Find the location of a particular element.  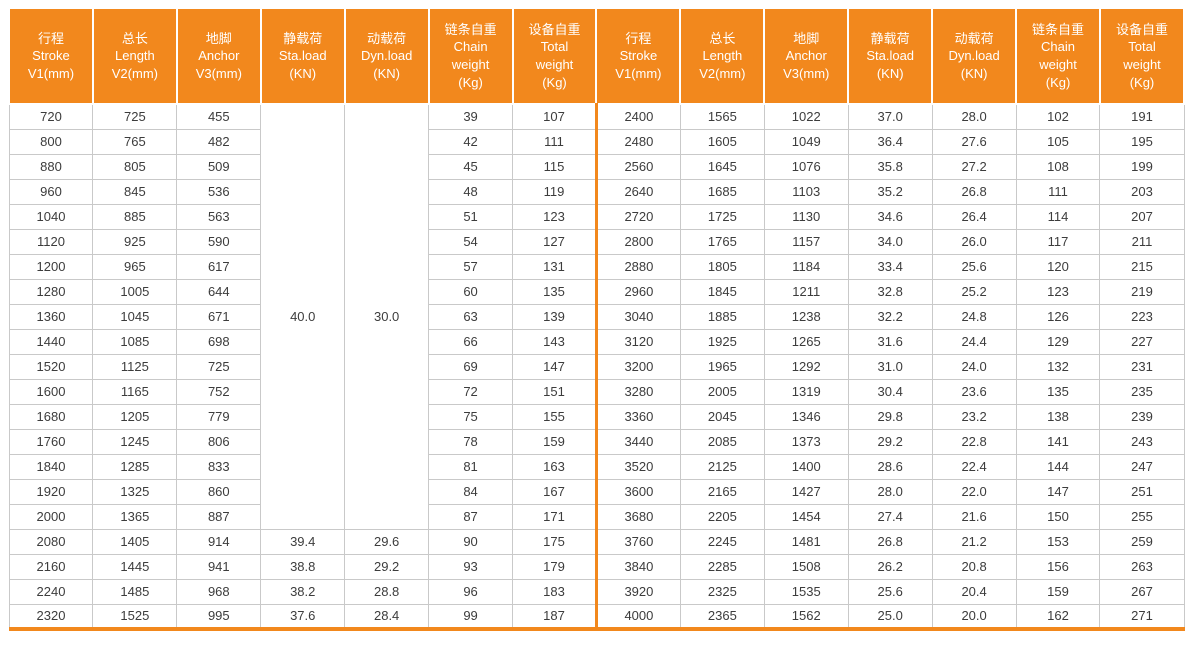

table-cell: 2160 is located at coordinates (51, 566).